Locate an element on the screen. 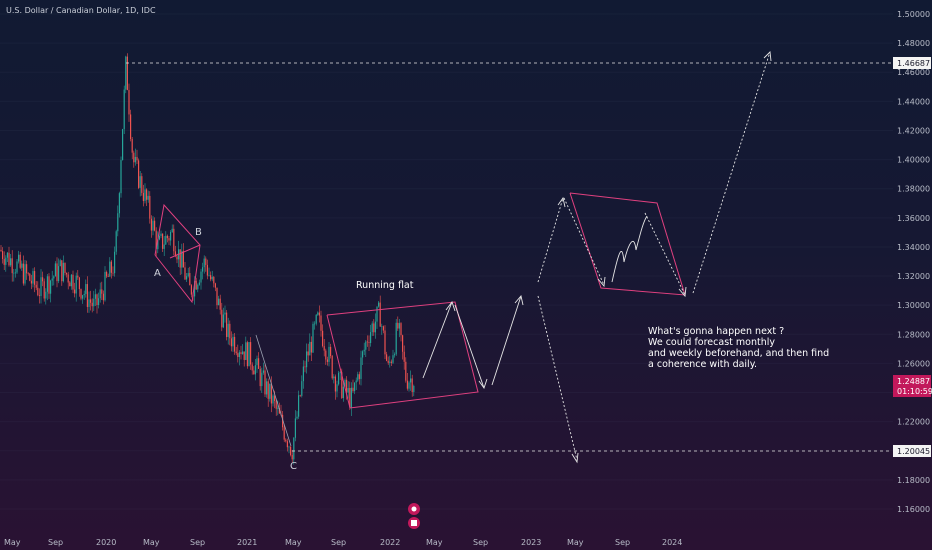 The height and width of the screenshot is (550, 932). price-tick-label: 1.30000 is located at coordinates (913, 305).